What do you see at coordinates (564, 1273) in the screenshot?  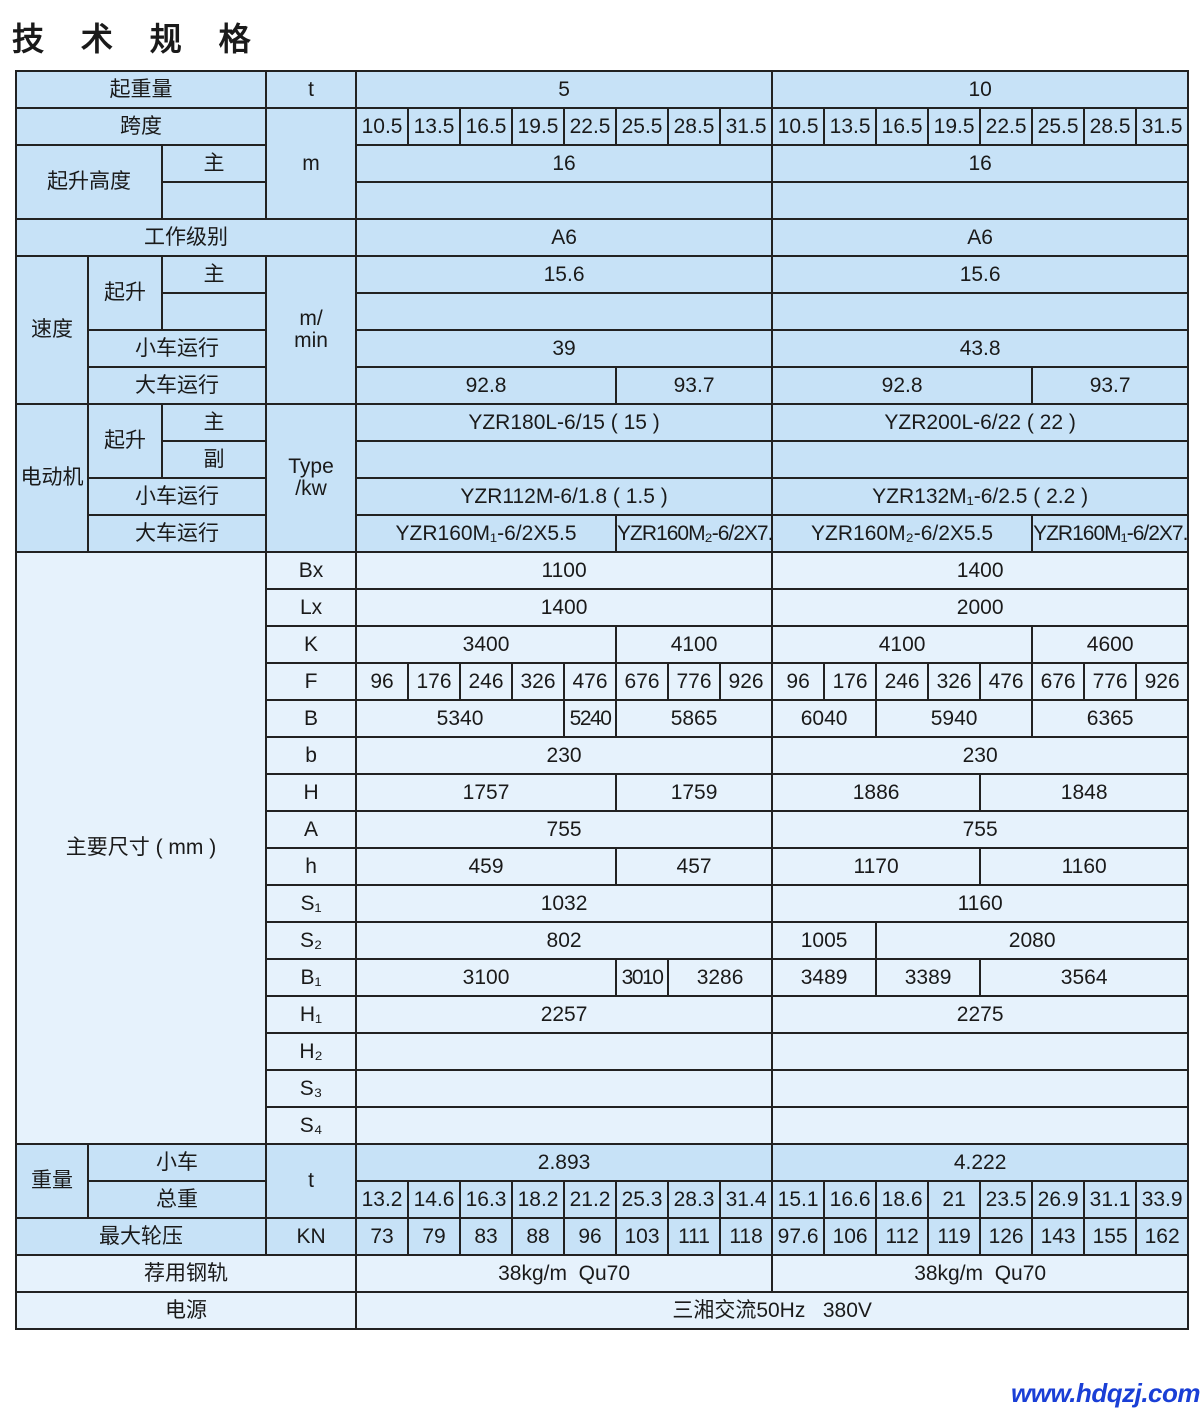 I see `table-cell: 38kg/m Qu70` at bounding box center [564, 1273].